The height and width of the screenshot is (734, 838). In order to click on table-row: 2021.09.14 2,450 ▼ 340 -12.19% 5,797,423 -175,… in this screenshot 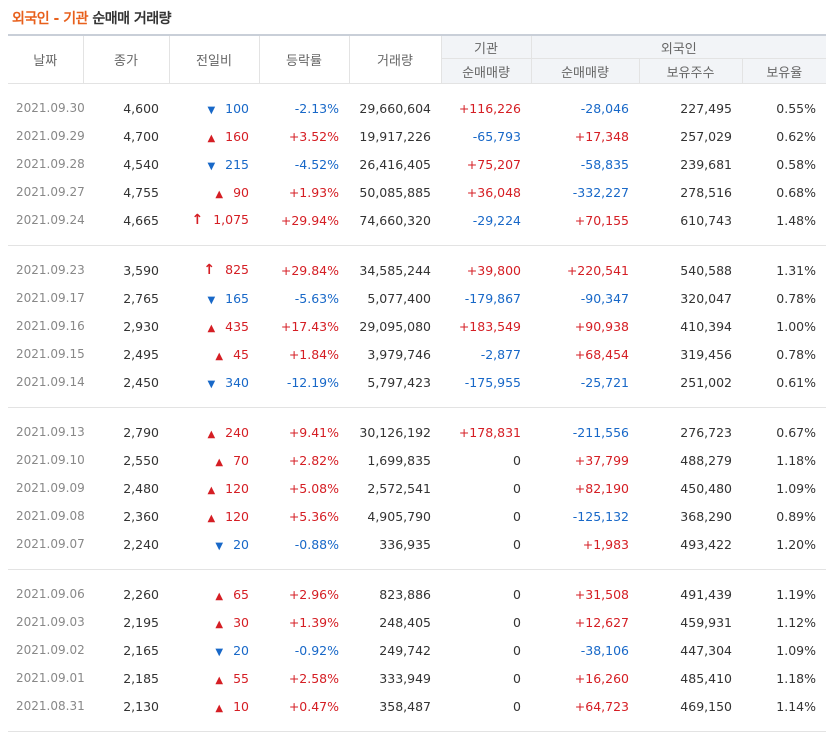, I will do `click(417, 382)`.